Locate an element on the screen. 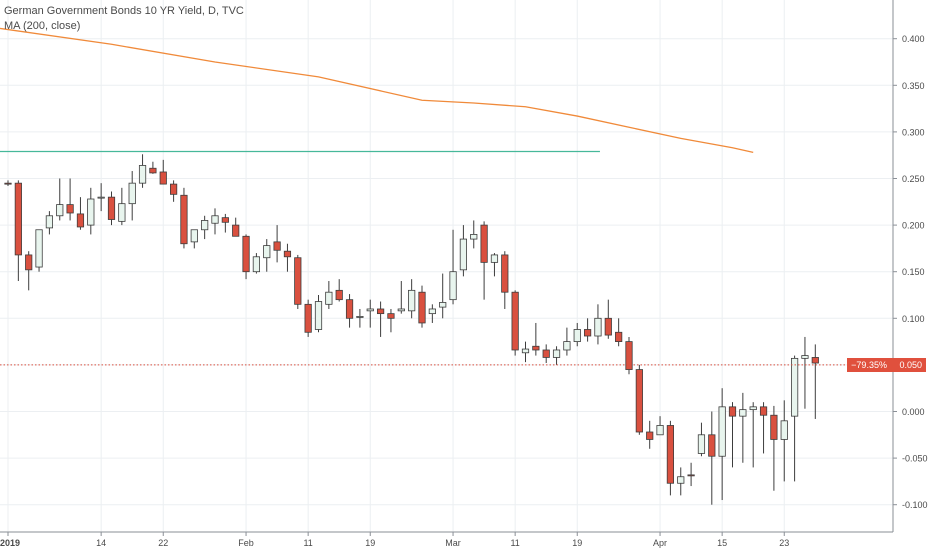  x-tick-label: 22 is located at coordinates (163, 543).